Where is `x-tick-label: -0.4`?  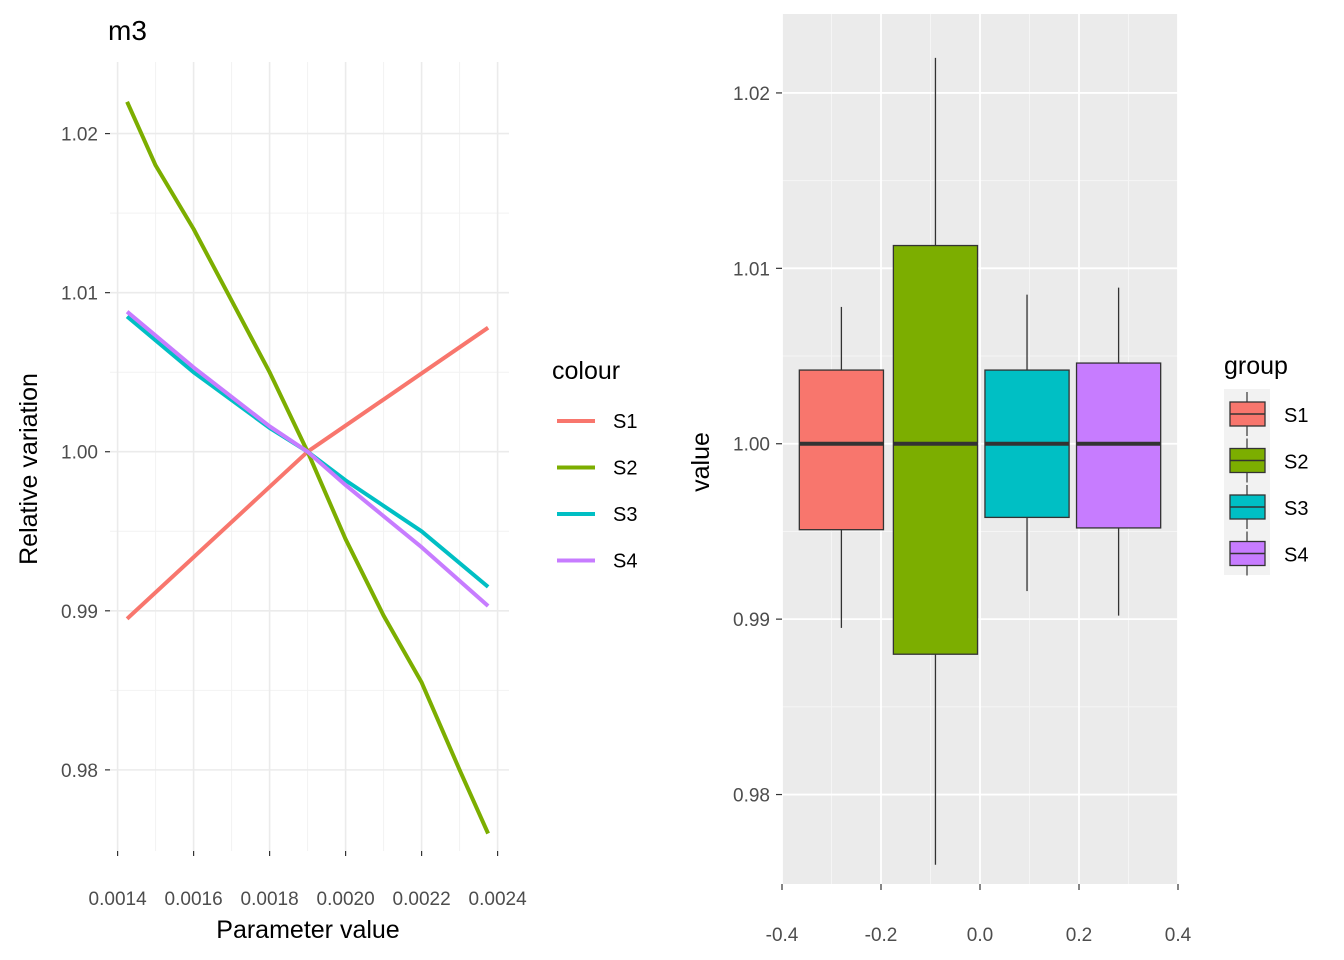
x-tick-label: -0.4 is located at coordinates (782, 935).